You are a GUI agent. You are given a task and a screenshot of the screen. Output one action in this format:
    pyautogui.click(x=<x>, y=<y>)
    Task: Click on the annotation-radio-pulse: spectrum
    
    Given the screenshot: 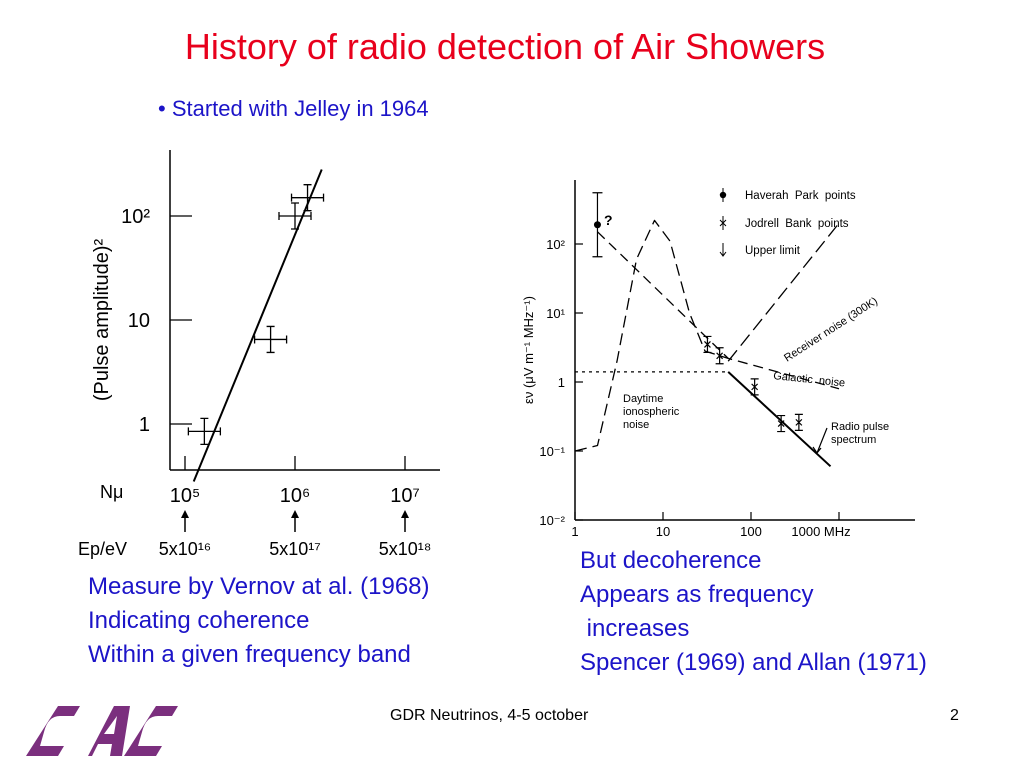 What is the action you would take?
    pyautogui.click(x=853, y=440)
    